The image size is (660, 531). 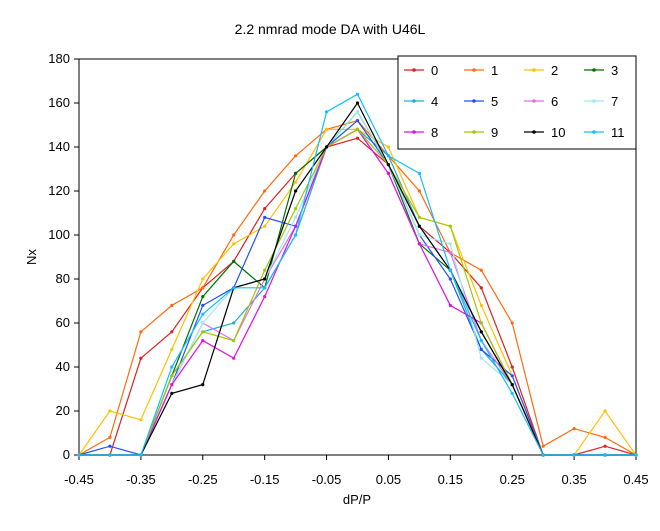 I want to click on legend-item: 4, so click(x=421, y=101).